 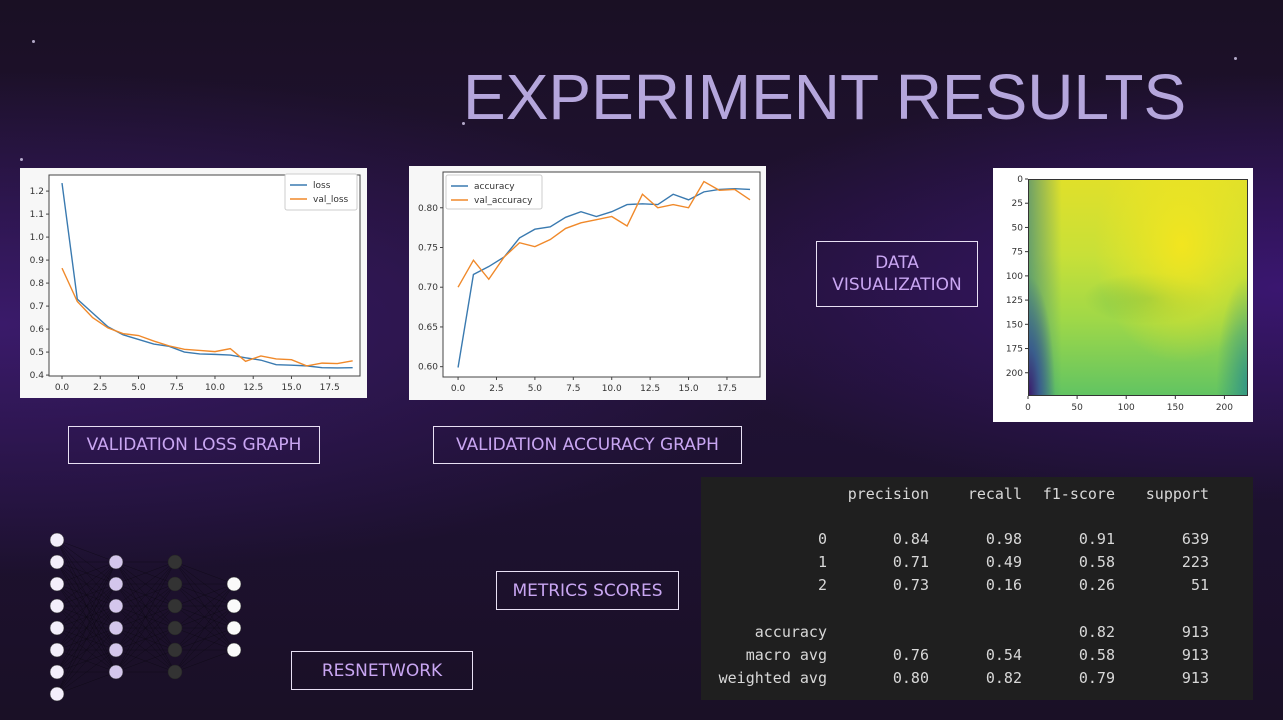 I want to click on x-tick-label: 100, so click(x=1126, y=408).